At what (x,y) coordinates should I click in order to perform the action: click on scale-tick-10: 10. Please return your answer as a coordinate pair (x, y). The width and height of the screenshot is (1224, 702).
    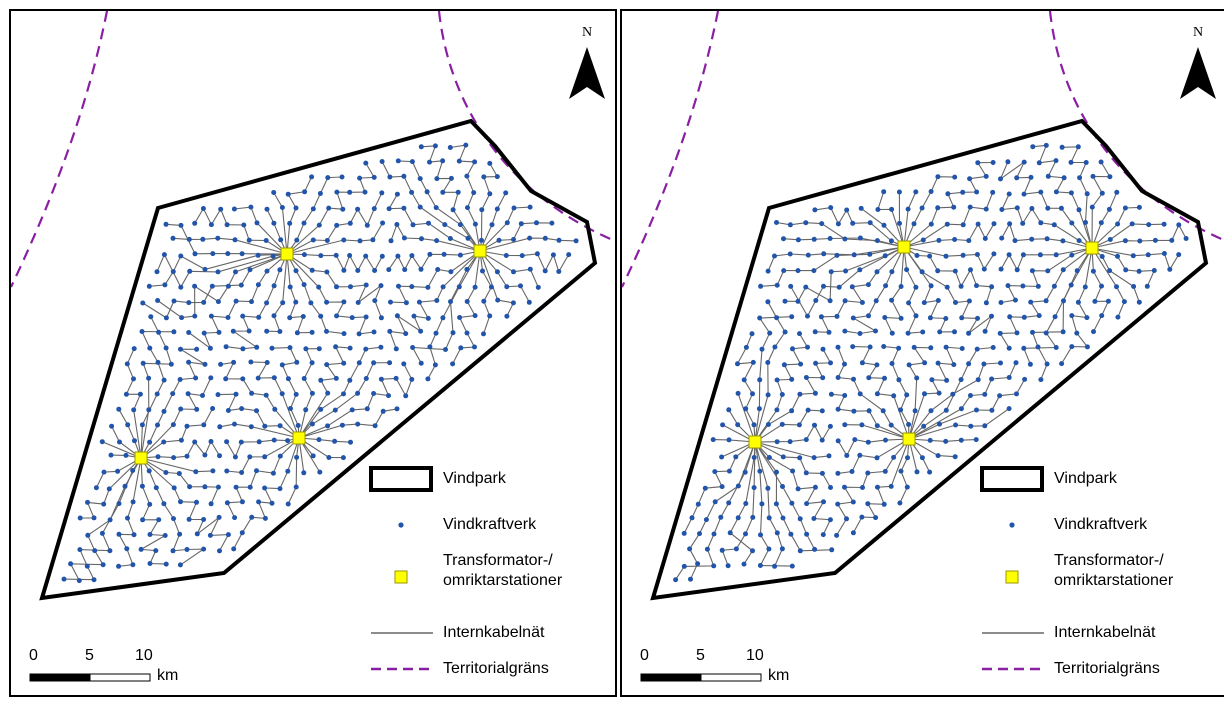
    Looking at the image, I should click on (144, 655).